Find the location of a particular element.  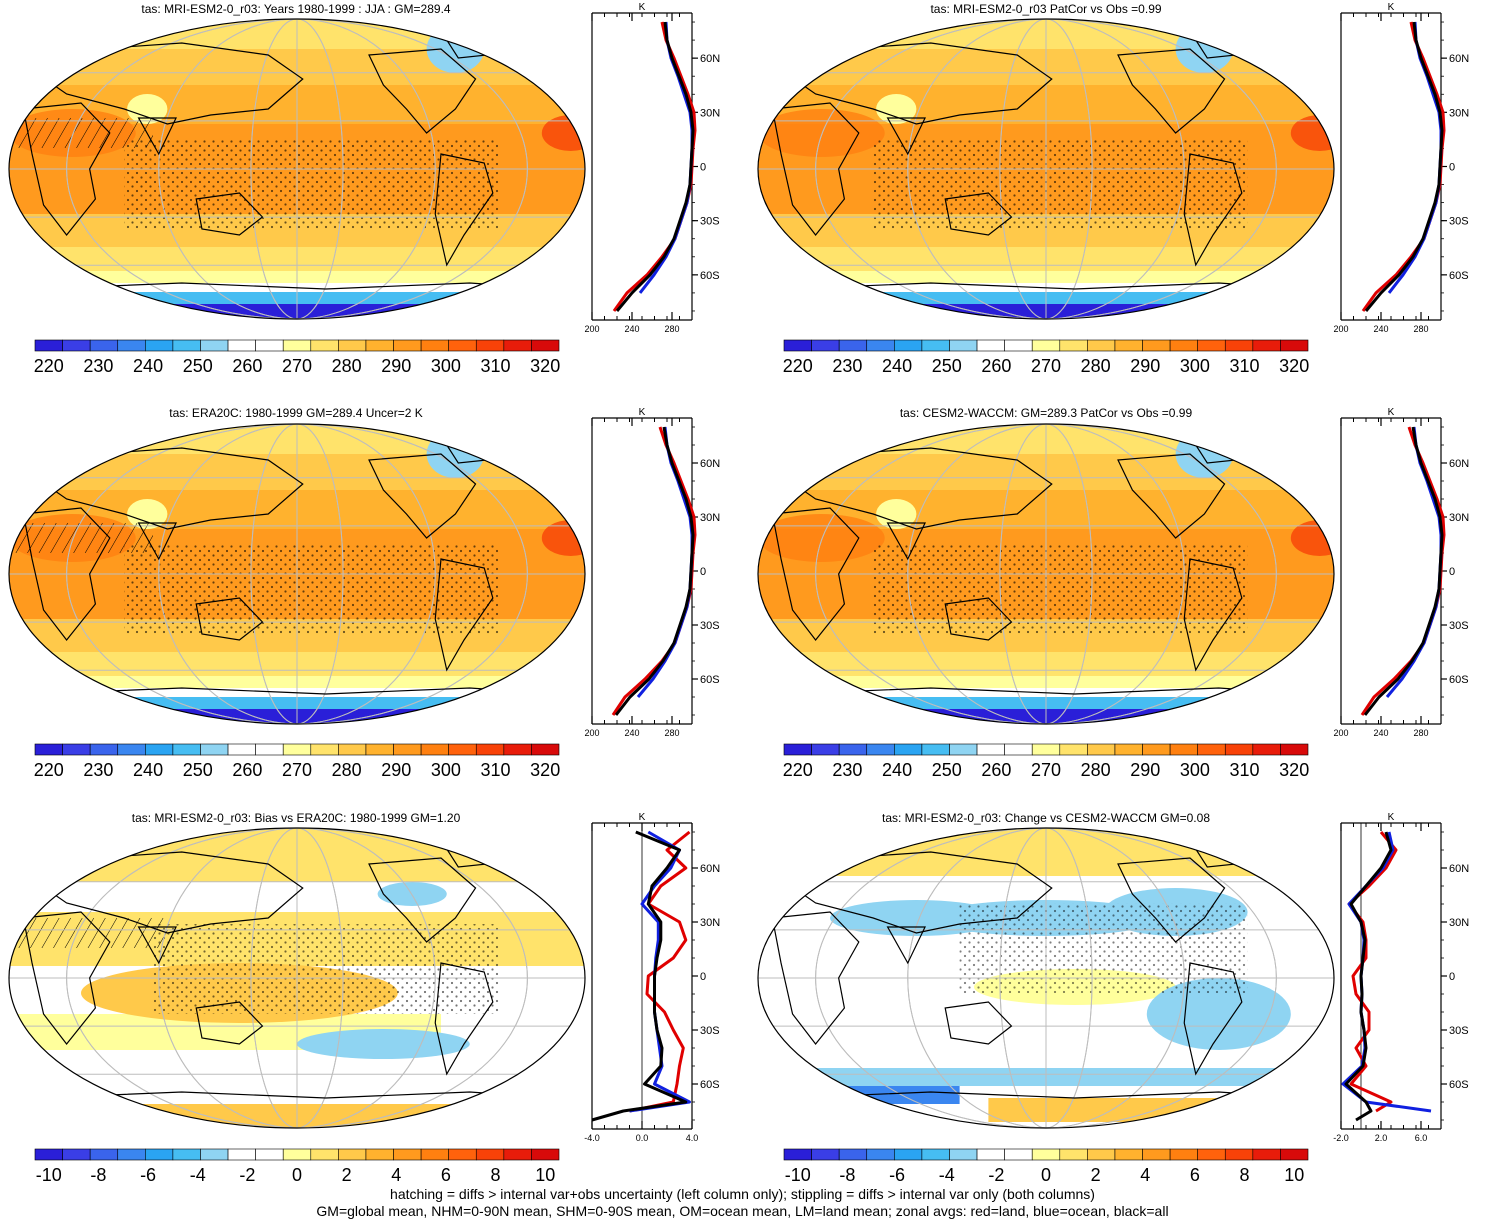

colorbar-3: 220 230 240 250 260 270 280 290 300 310 320 is located at coordinates (297, 761).